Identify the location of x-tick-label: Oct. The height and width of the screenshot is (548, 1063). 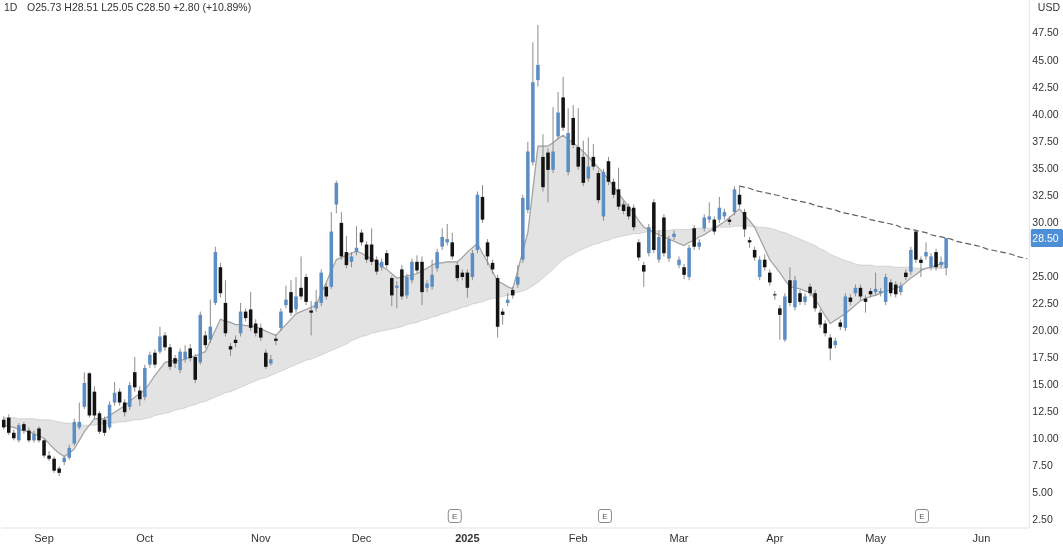
(145, 538).